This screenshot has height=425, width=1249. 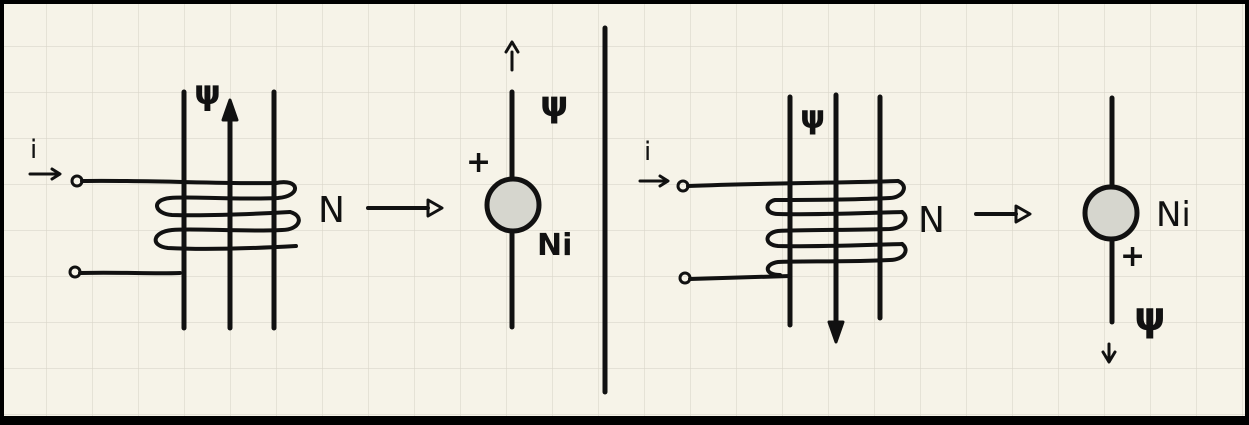 What do you see at coordinates (1150, 317) in the screenshot?
I see `right-source-flux-label: ψ` at bounding box center [1150, 317].